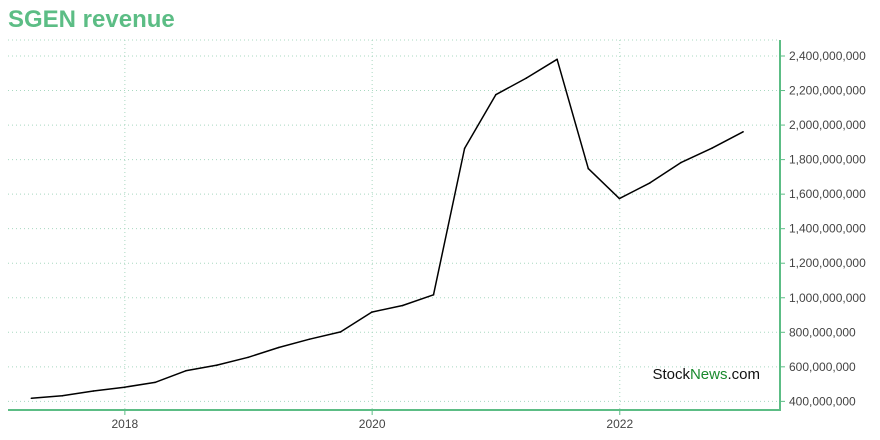 The width and height of the screenshot is (880, 440). Describe the element at coordinates (827, 56) in the screenshot. I see `y-tick-label: 2,400,000,000` at that location.